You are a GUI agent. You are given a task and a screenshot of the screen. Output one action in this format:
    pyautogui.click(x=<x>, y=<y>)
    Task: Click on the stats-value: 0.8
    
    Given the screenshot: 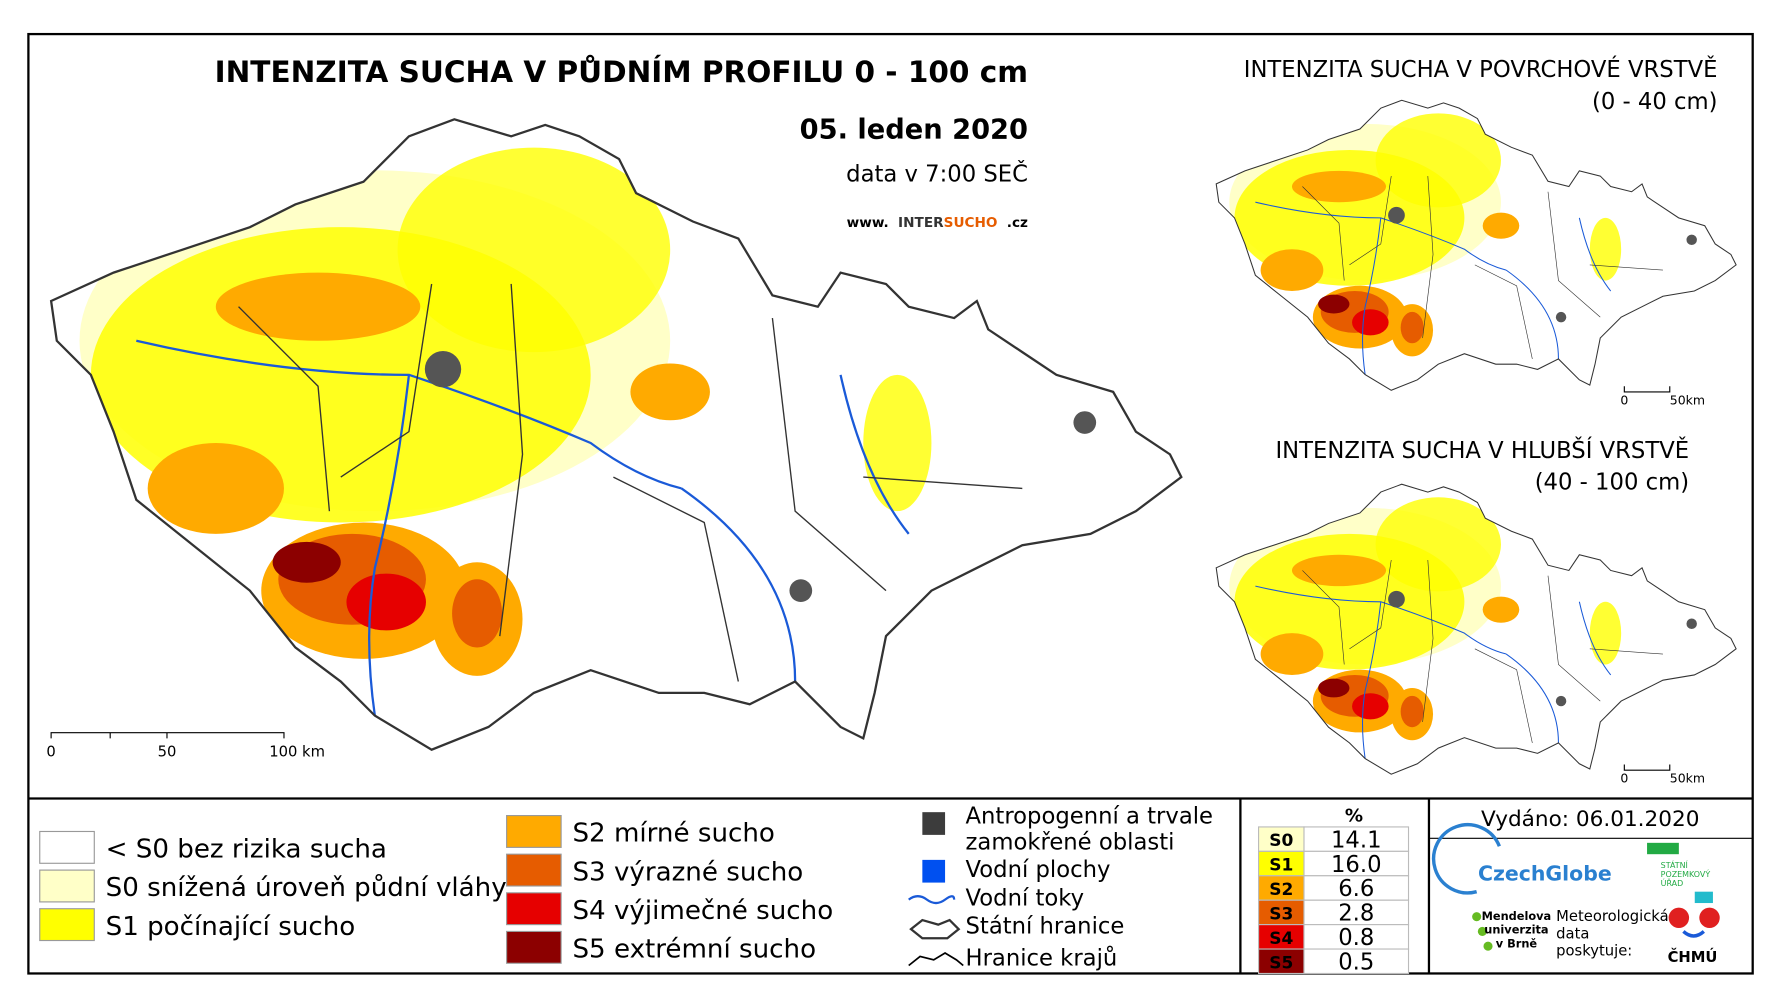 What is the action you would take?
    pyautogui.click(x=1356, y=938)
    